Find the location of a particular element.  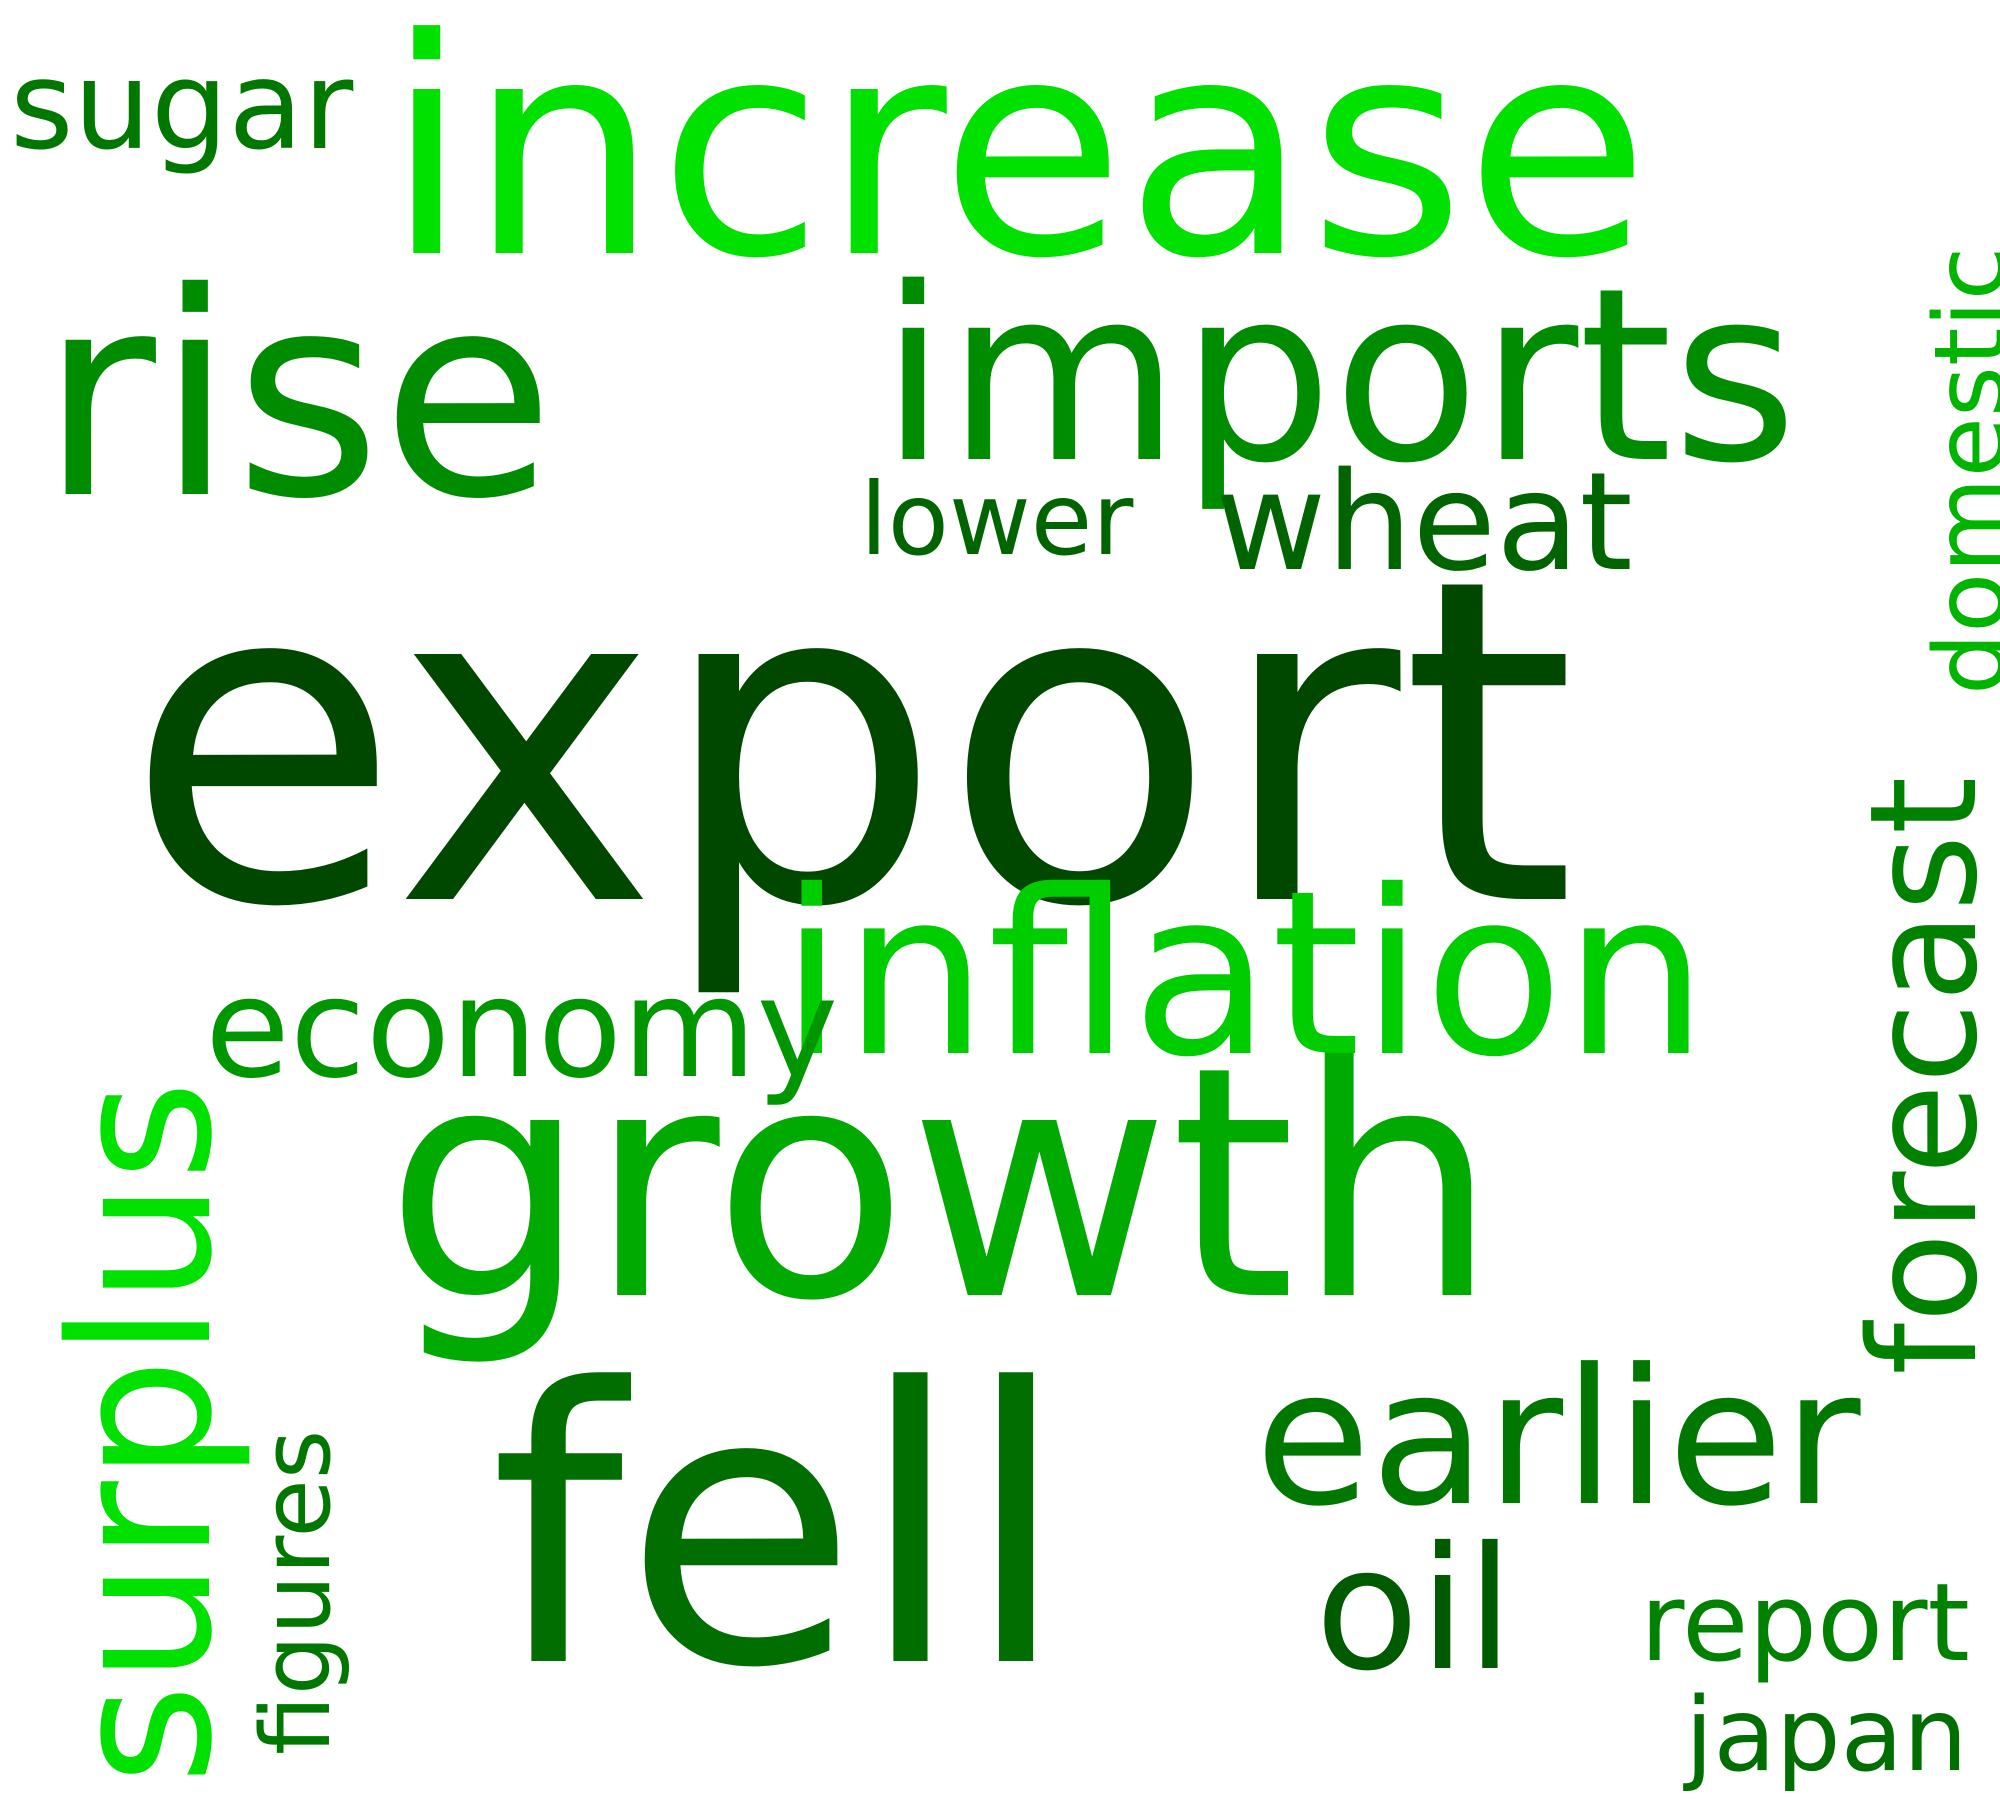

word-sugar: sugar is located at coordinates (182, 106).